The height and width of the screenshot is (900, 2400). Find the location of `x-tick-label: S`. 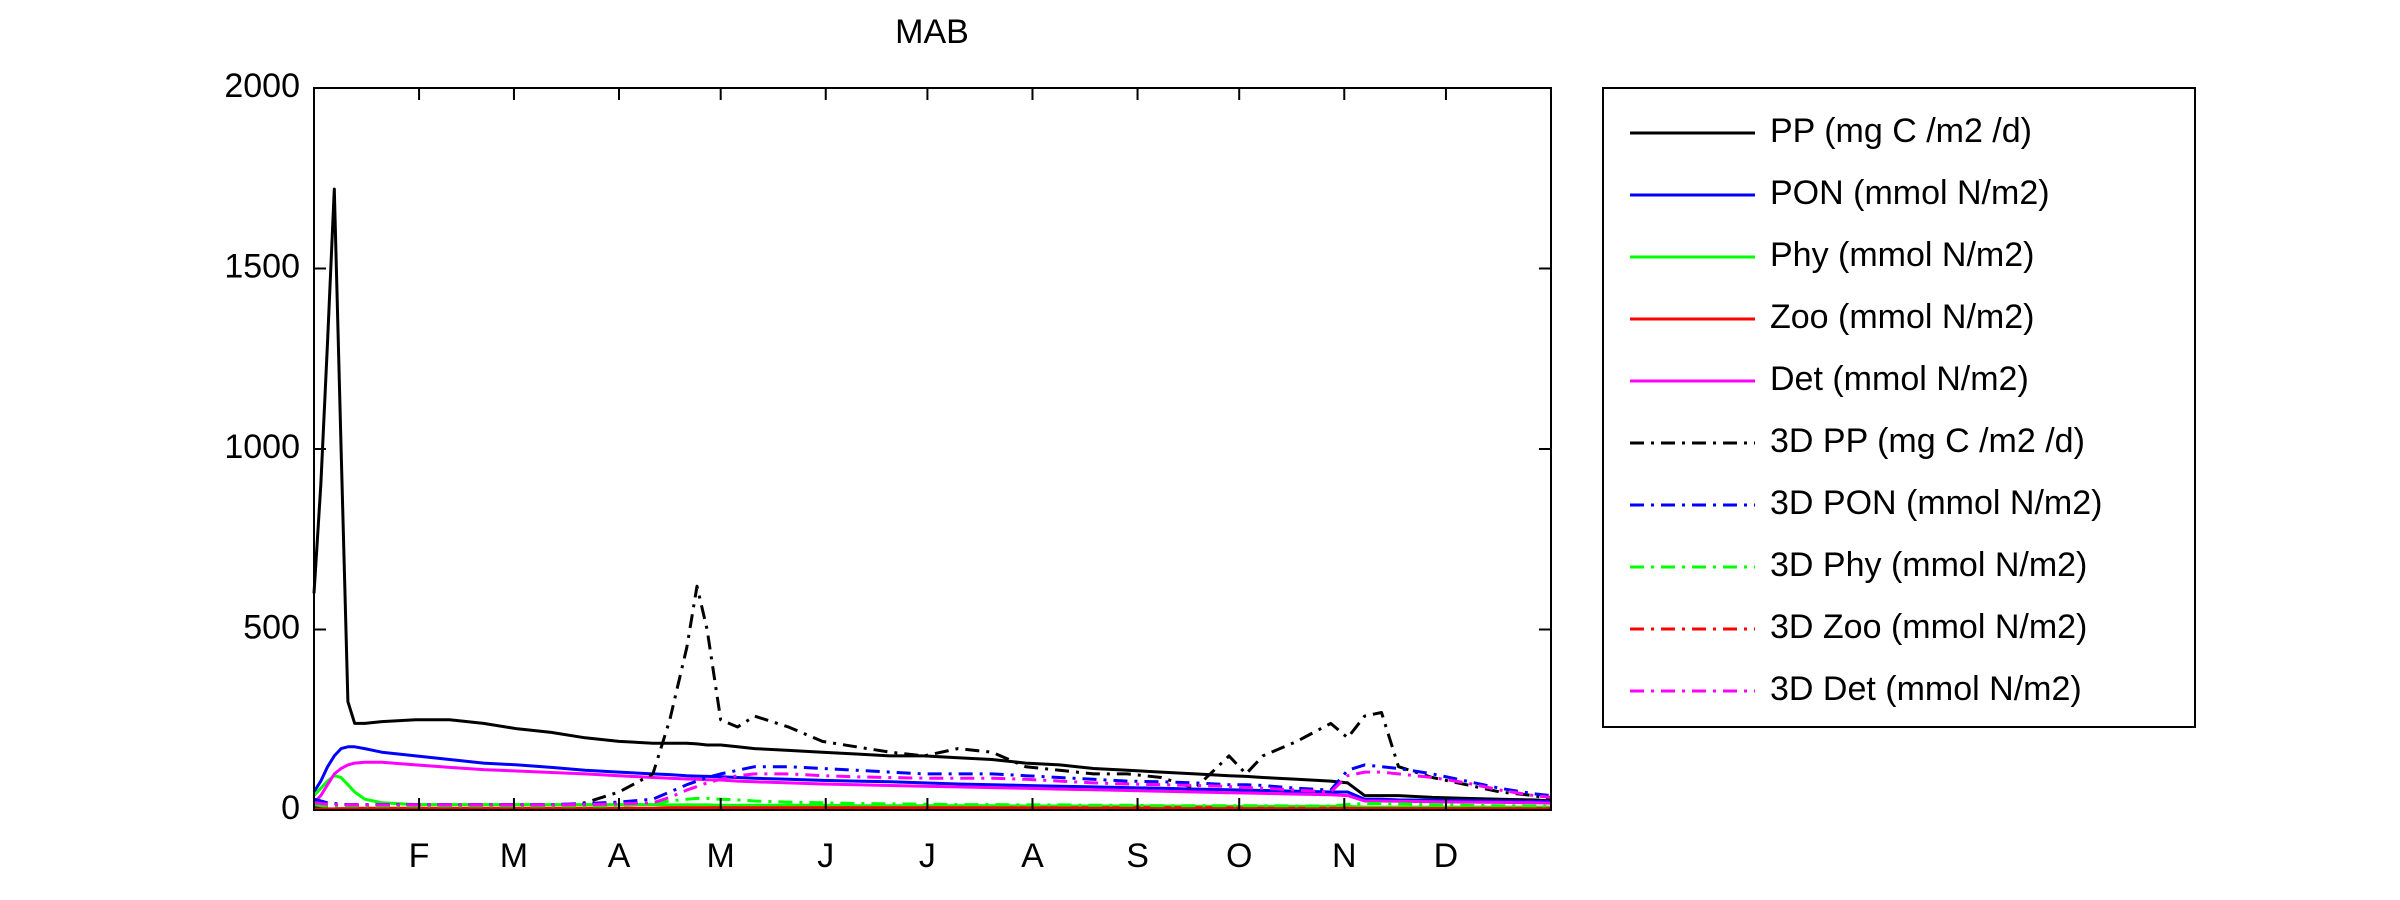

x-tick-label: S is located at coordinates (1137, 856).